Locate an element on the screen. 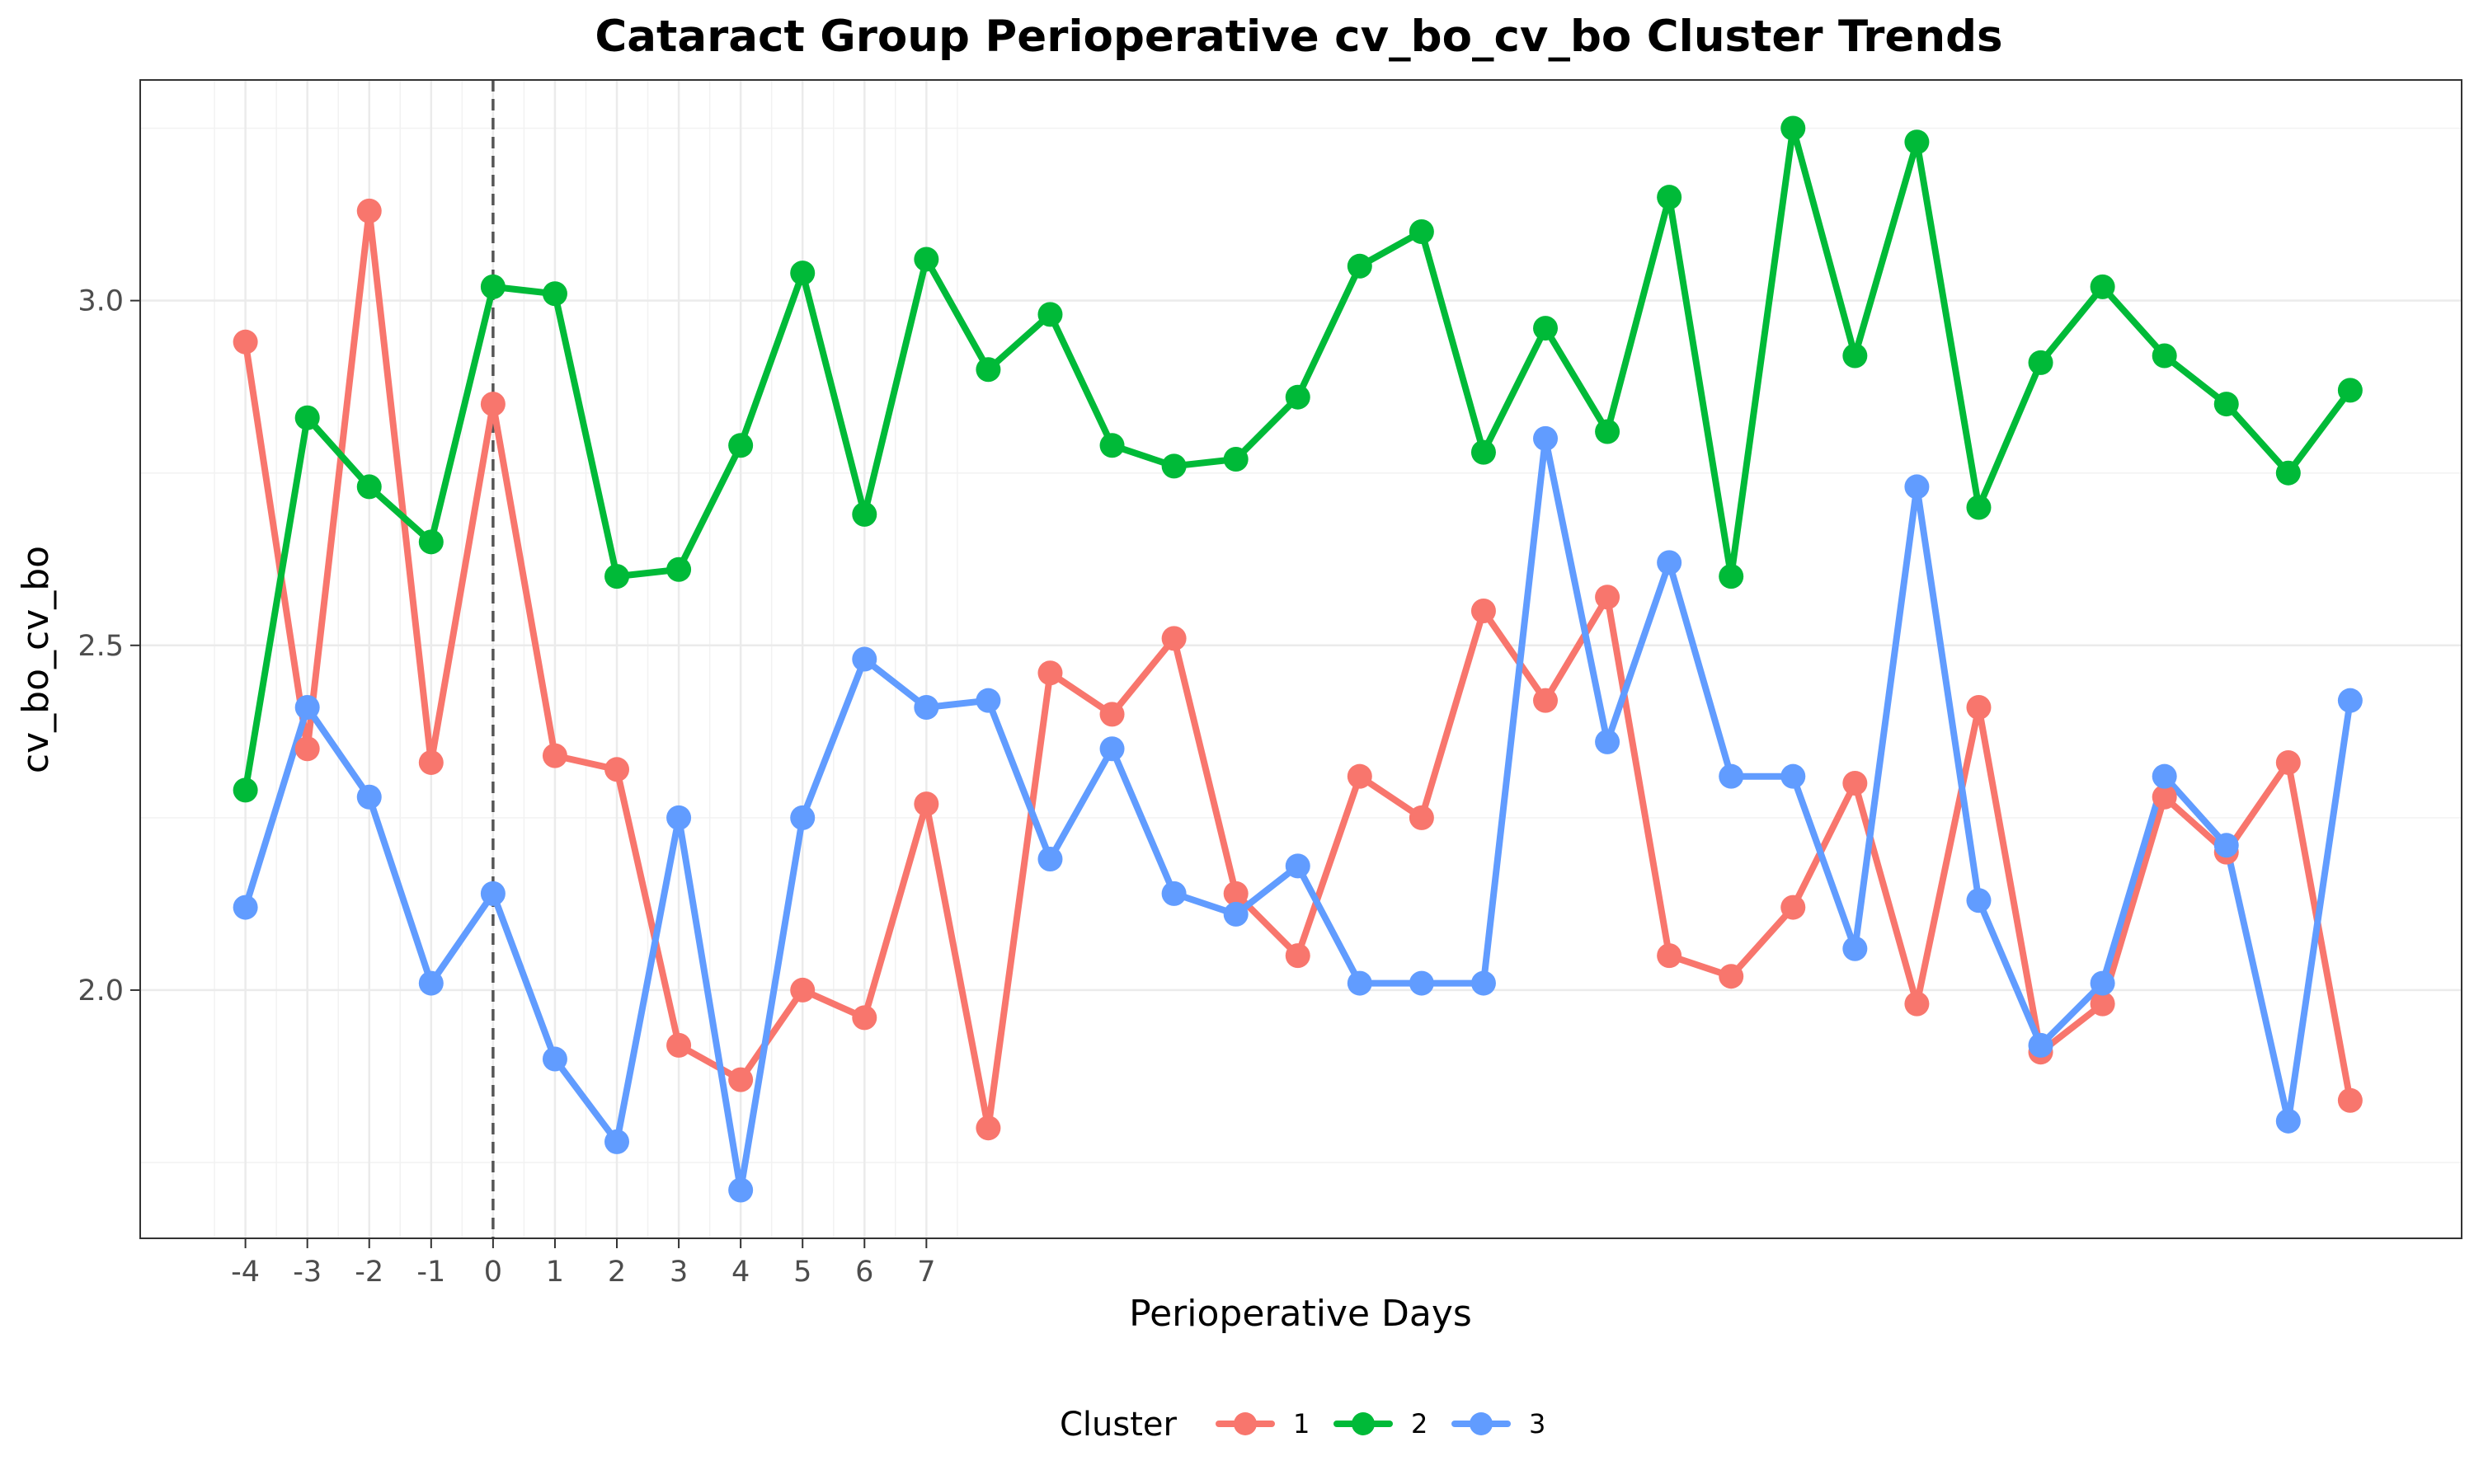 This screenshot has width=2474, height=1484. y-tick-label: 2.0 is located at coordinates (101, 991).